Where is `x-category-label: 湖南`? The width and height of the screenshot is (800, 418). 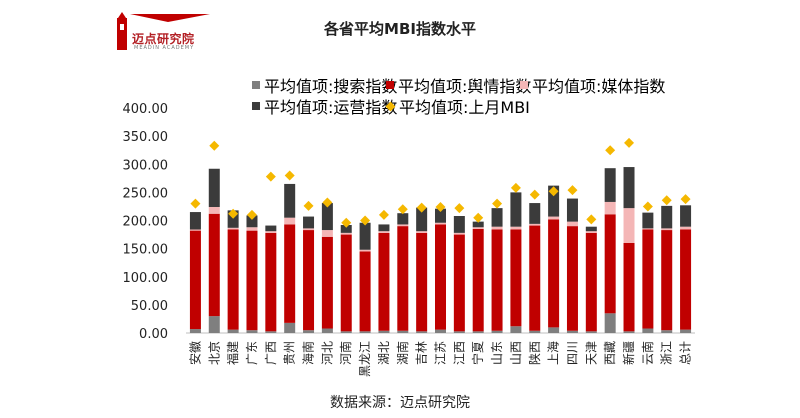
x-category-label: 湖南 is located at coordinates (402, 353).